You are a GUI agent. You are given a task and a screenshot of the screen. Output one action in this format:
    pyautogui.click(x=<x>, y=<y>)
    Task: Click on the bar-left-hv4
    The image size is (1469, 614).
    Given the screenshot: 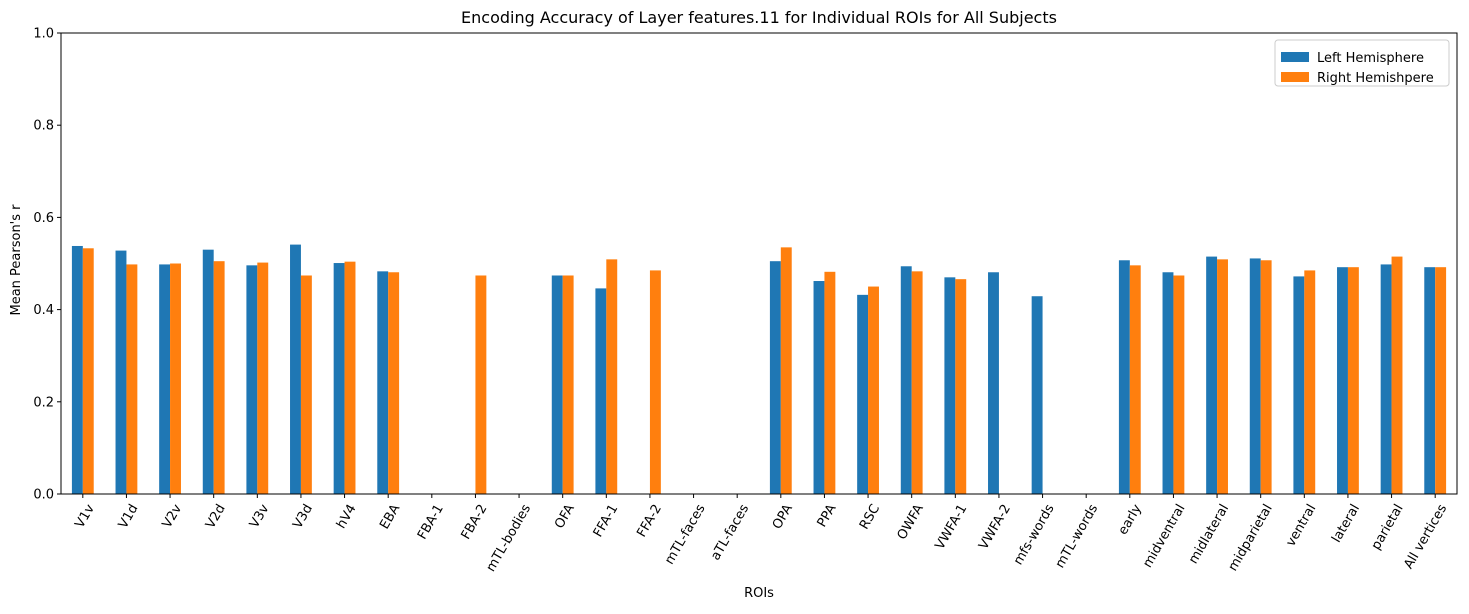 What is the action you would take?
    pyautogui.click(x=339, y=378)
    